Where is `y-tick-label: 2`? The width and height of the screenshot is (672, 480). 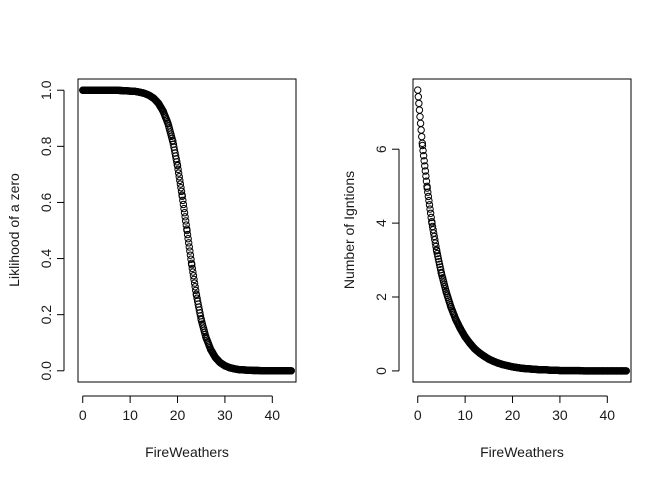
y-tick-label: 2 is located at coordinates (381, 297).